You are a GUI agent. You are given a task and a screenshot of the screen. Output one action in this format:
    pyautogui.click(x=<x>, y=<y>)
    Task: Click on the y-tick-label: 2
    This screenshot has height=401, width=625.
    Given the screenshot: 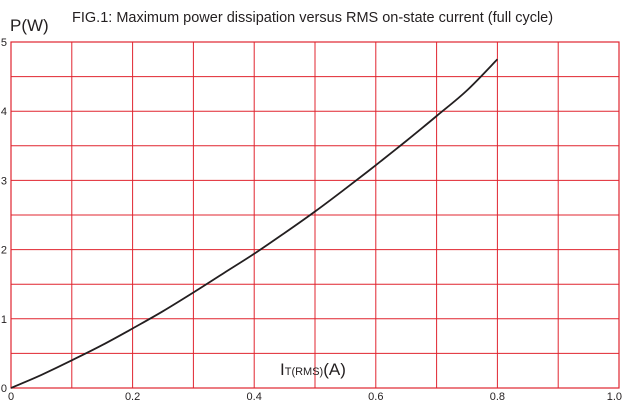 What is the action you would take?
    pyautogui.click(x=4, y=251)
    